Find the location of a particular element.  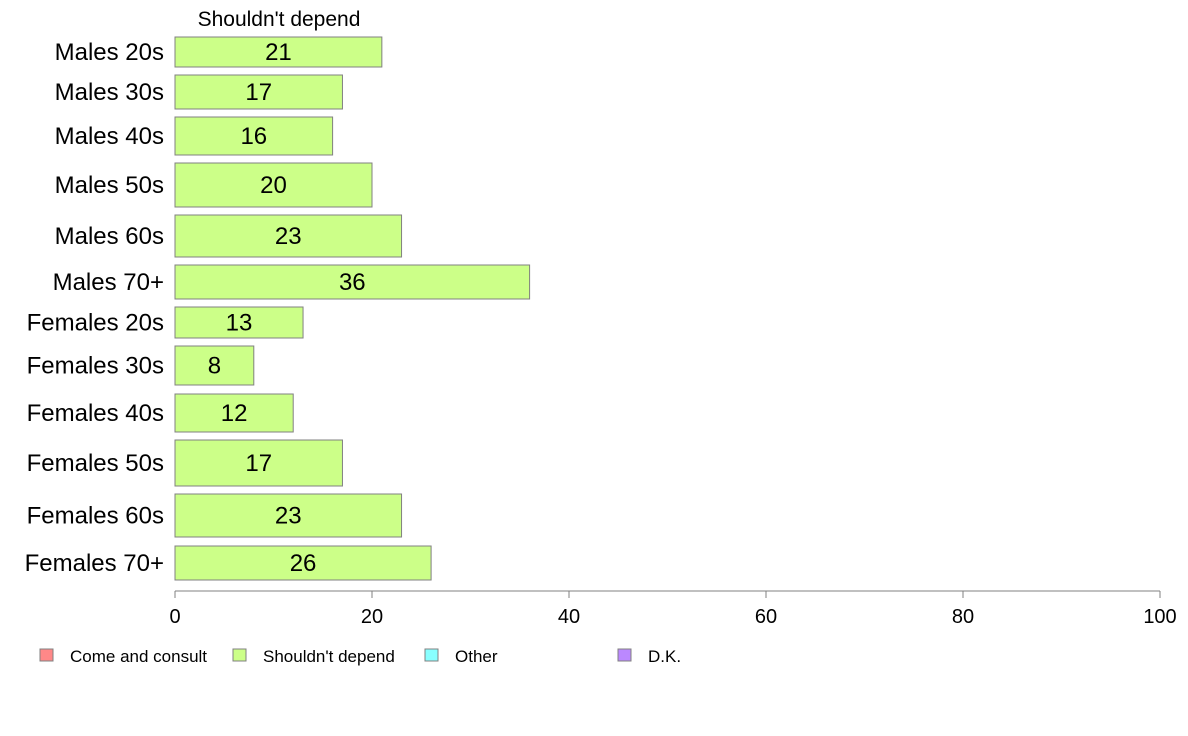

legend-label: Other is located at coordinates (476, 656).